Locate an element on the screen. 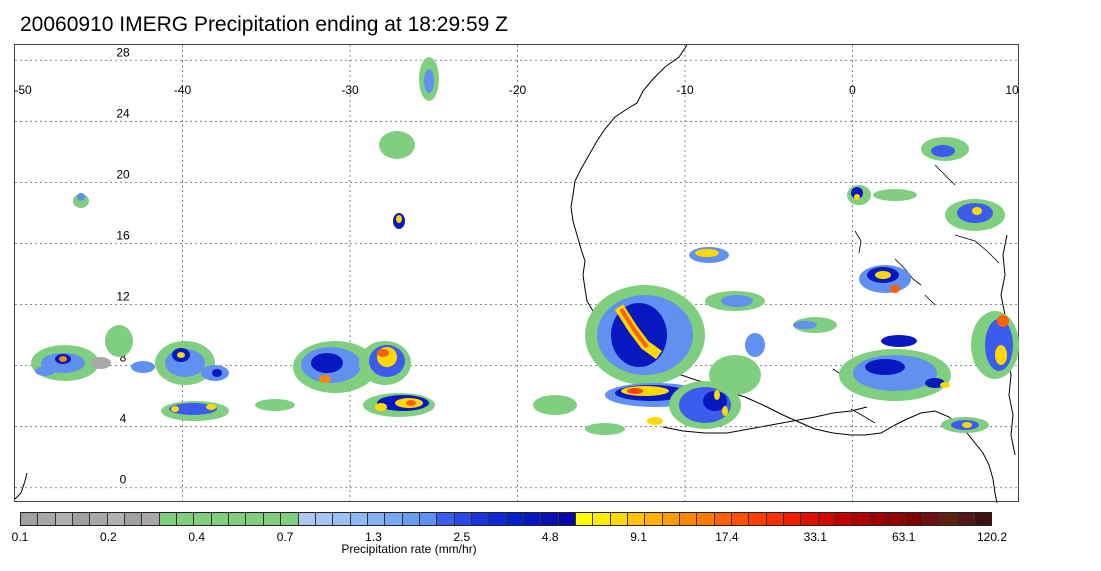  lat-tick-label: 28 is located at coordinates (123, 52).